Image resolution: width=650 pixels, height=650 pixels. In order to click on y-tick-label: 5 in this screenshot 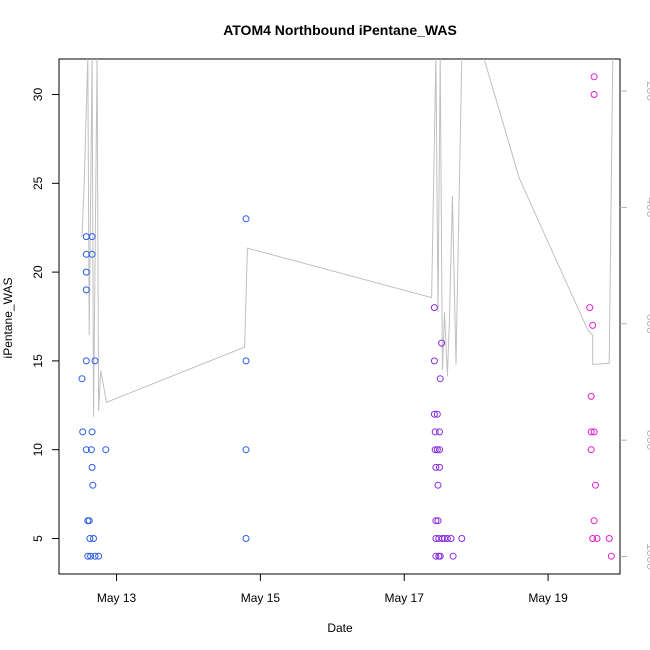, I will do `click(38, 538)`.